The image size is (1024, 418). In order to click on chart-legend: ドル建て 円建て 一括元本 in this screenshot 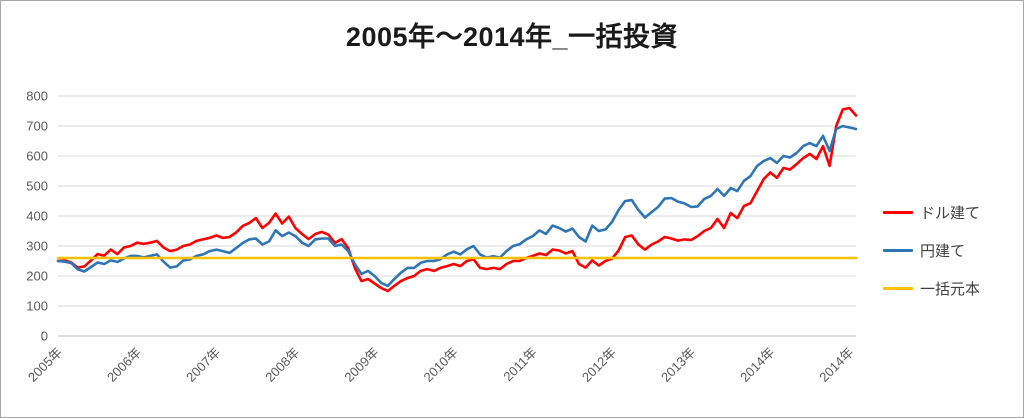, I will do `click(951, 260)`.